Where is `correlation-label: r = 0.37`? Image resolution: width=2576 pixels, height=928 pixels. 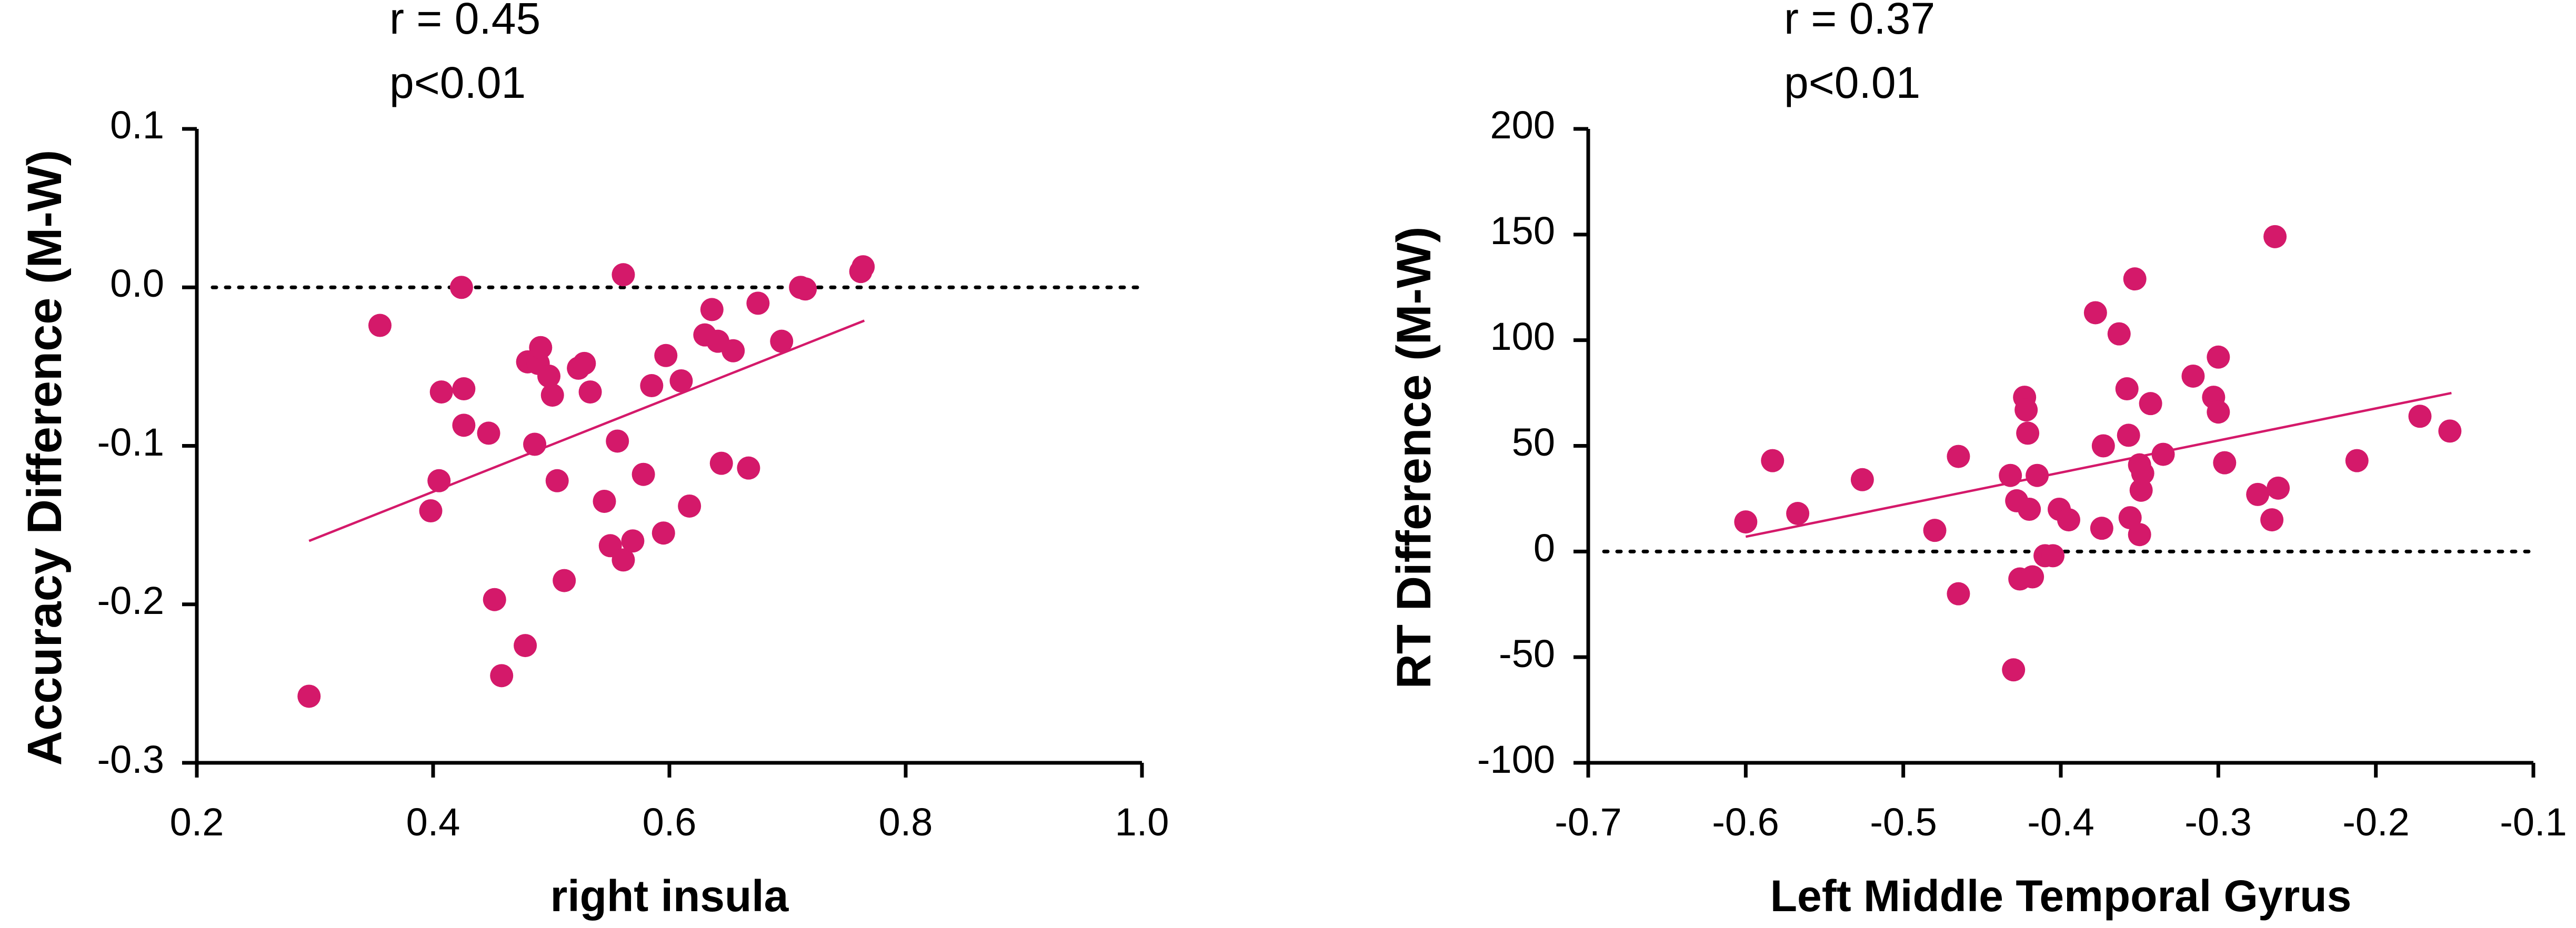
correlation-label: r = 0.37 is located at coordinates (1859, 21).